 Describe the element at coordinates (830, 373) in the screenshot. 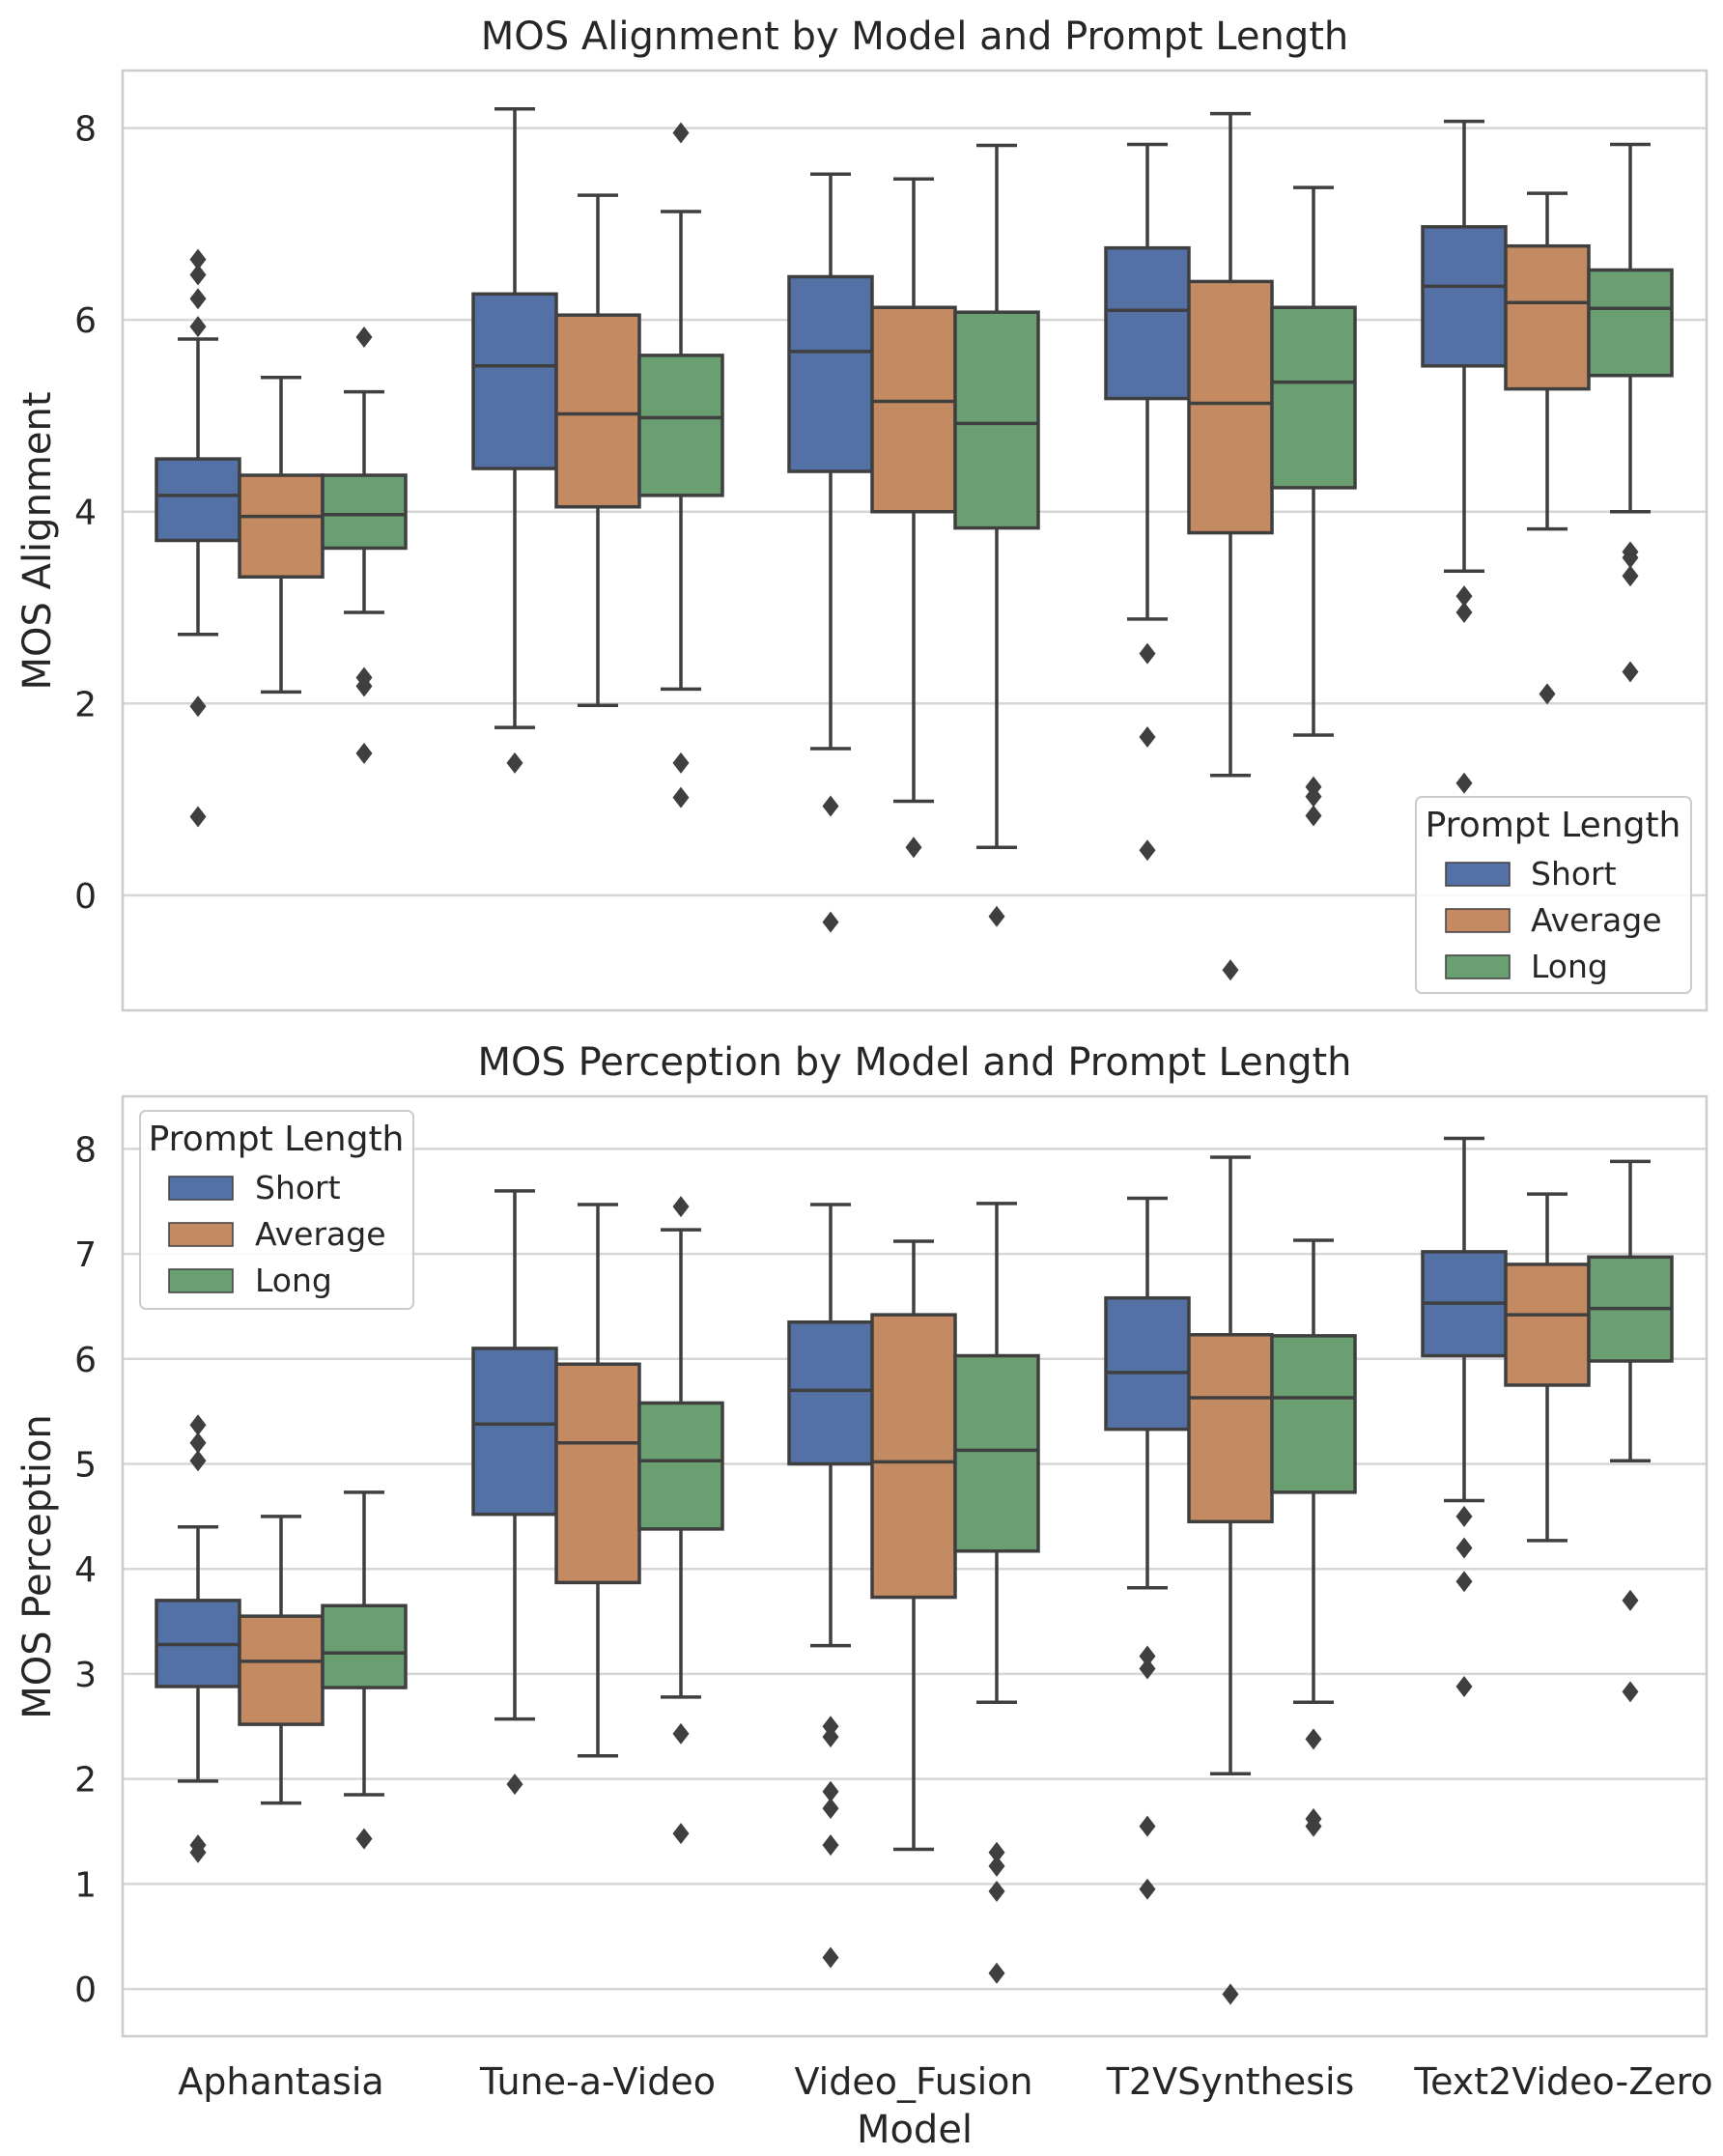

I see `alignment-video-fusion-short-box` at that location.